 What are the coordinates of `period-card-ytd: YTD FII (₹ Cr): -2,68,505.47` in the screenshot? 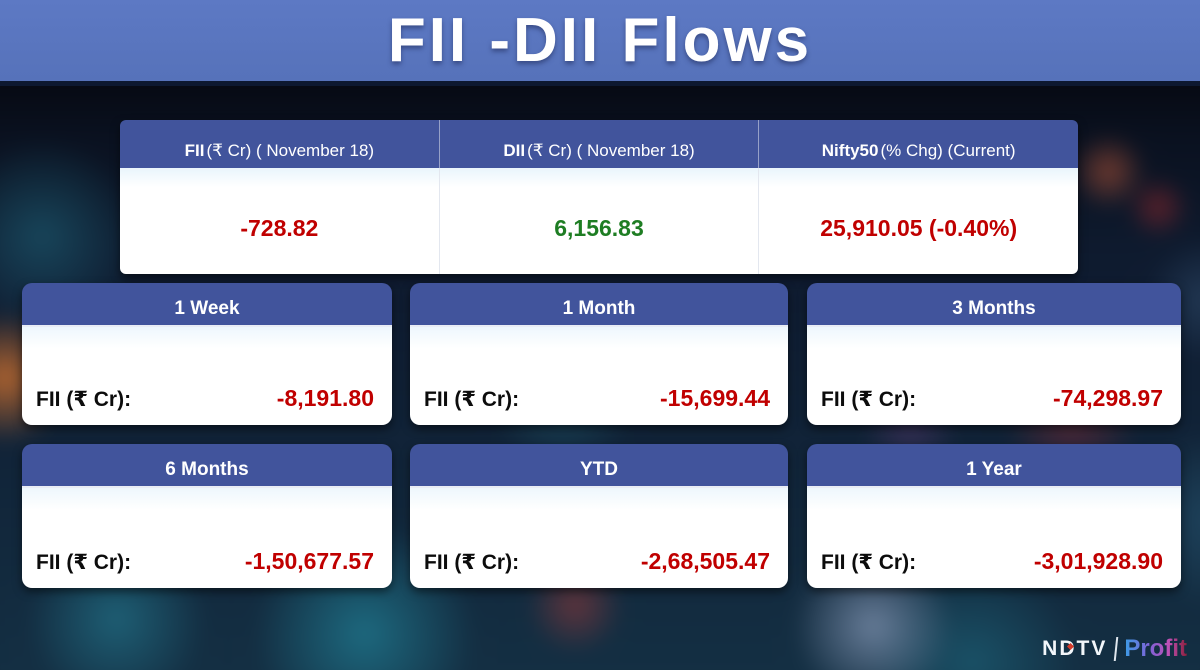 It's located at (599, 516).